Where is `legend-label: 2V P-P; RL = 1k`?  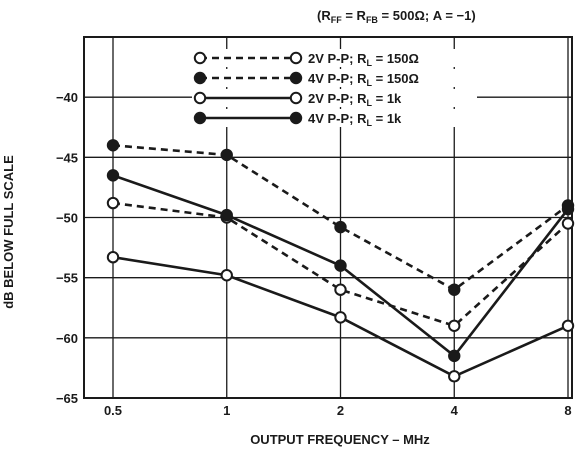
legend-label: 2V P-P; RL = 1k is located at coordinates (355, 99).